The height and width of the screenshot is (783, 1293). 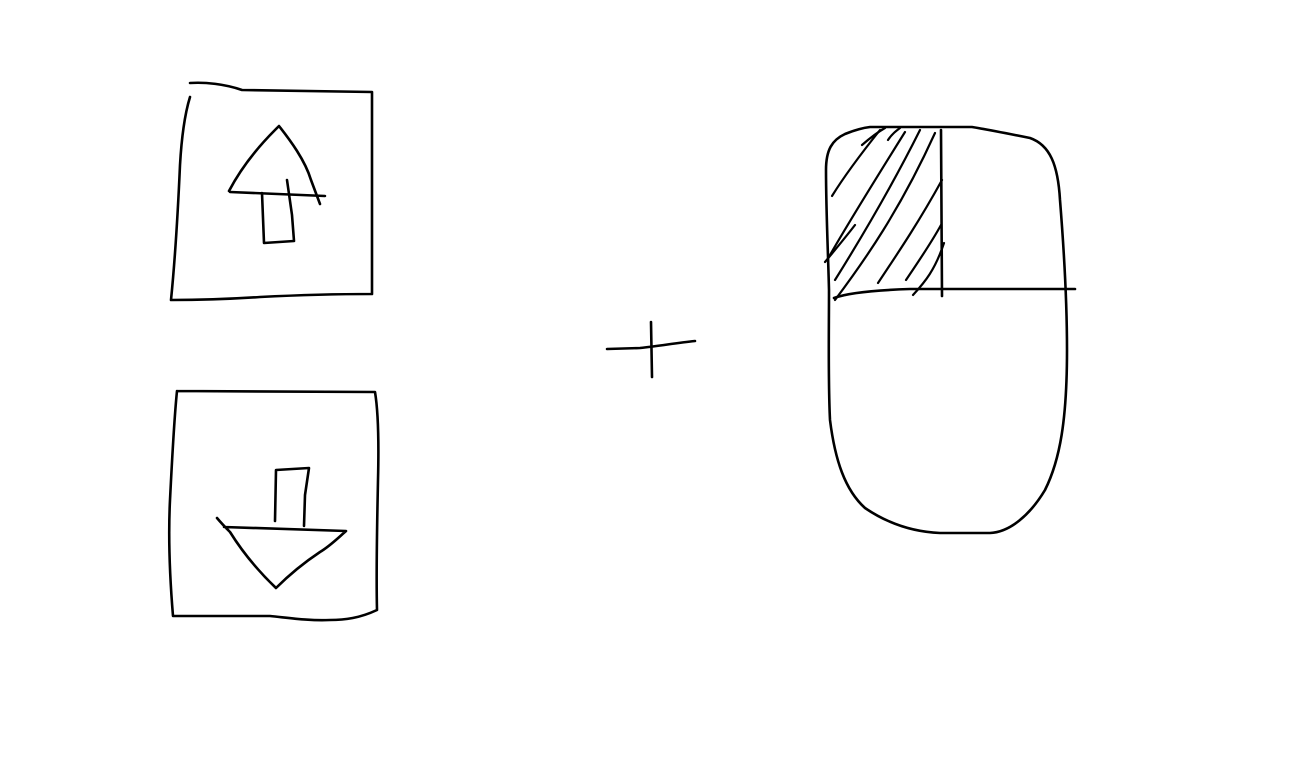 What do you see at coordinates (651, 349) in the screenshot?
I see `plus-icon` at bounding box center [651, 349].